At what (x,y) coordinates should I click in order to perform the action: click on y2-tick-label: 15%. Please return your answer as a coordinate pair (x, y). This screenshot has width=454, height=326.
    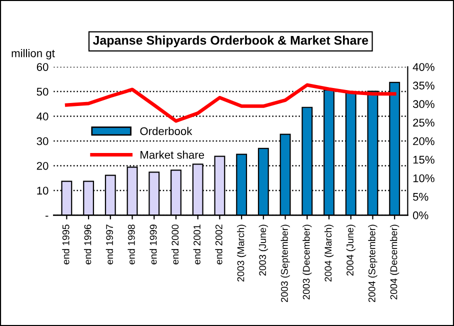
    Looking at the image, I should click on (423, 160).